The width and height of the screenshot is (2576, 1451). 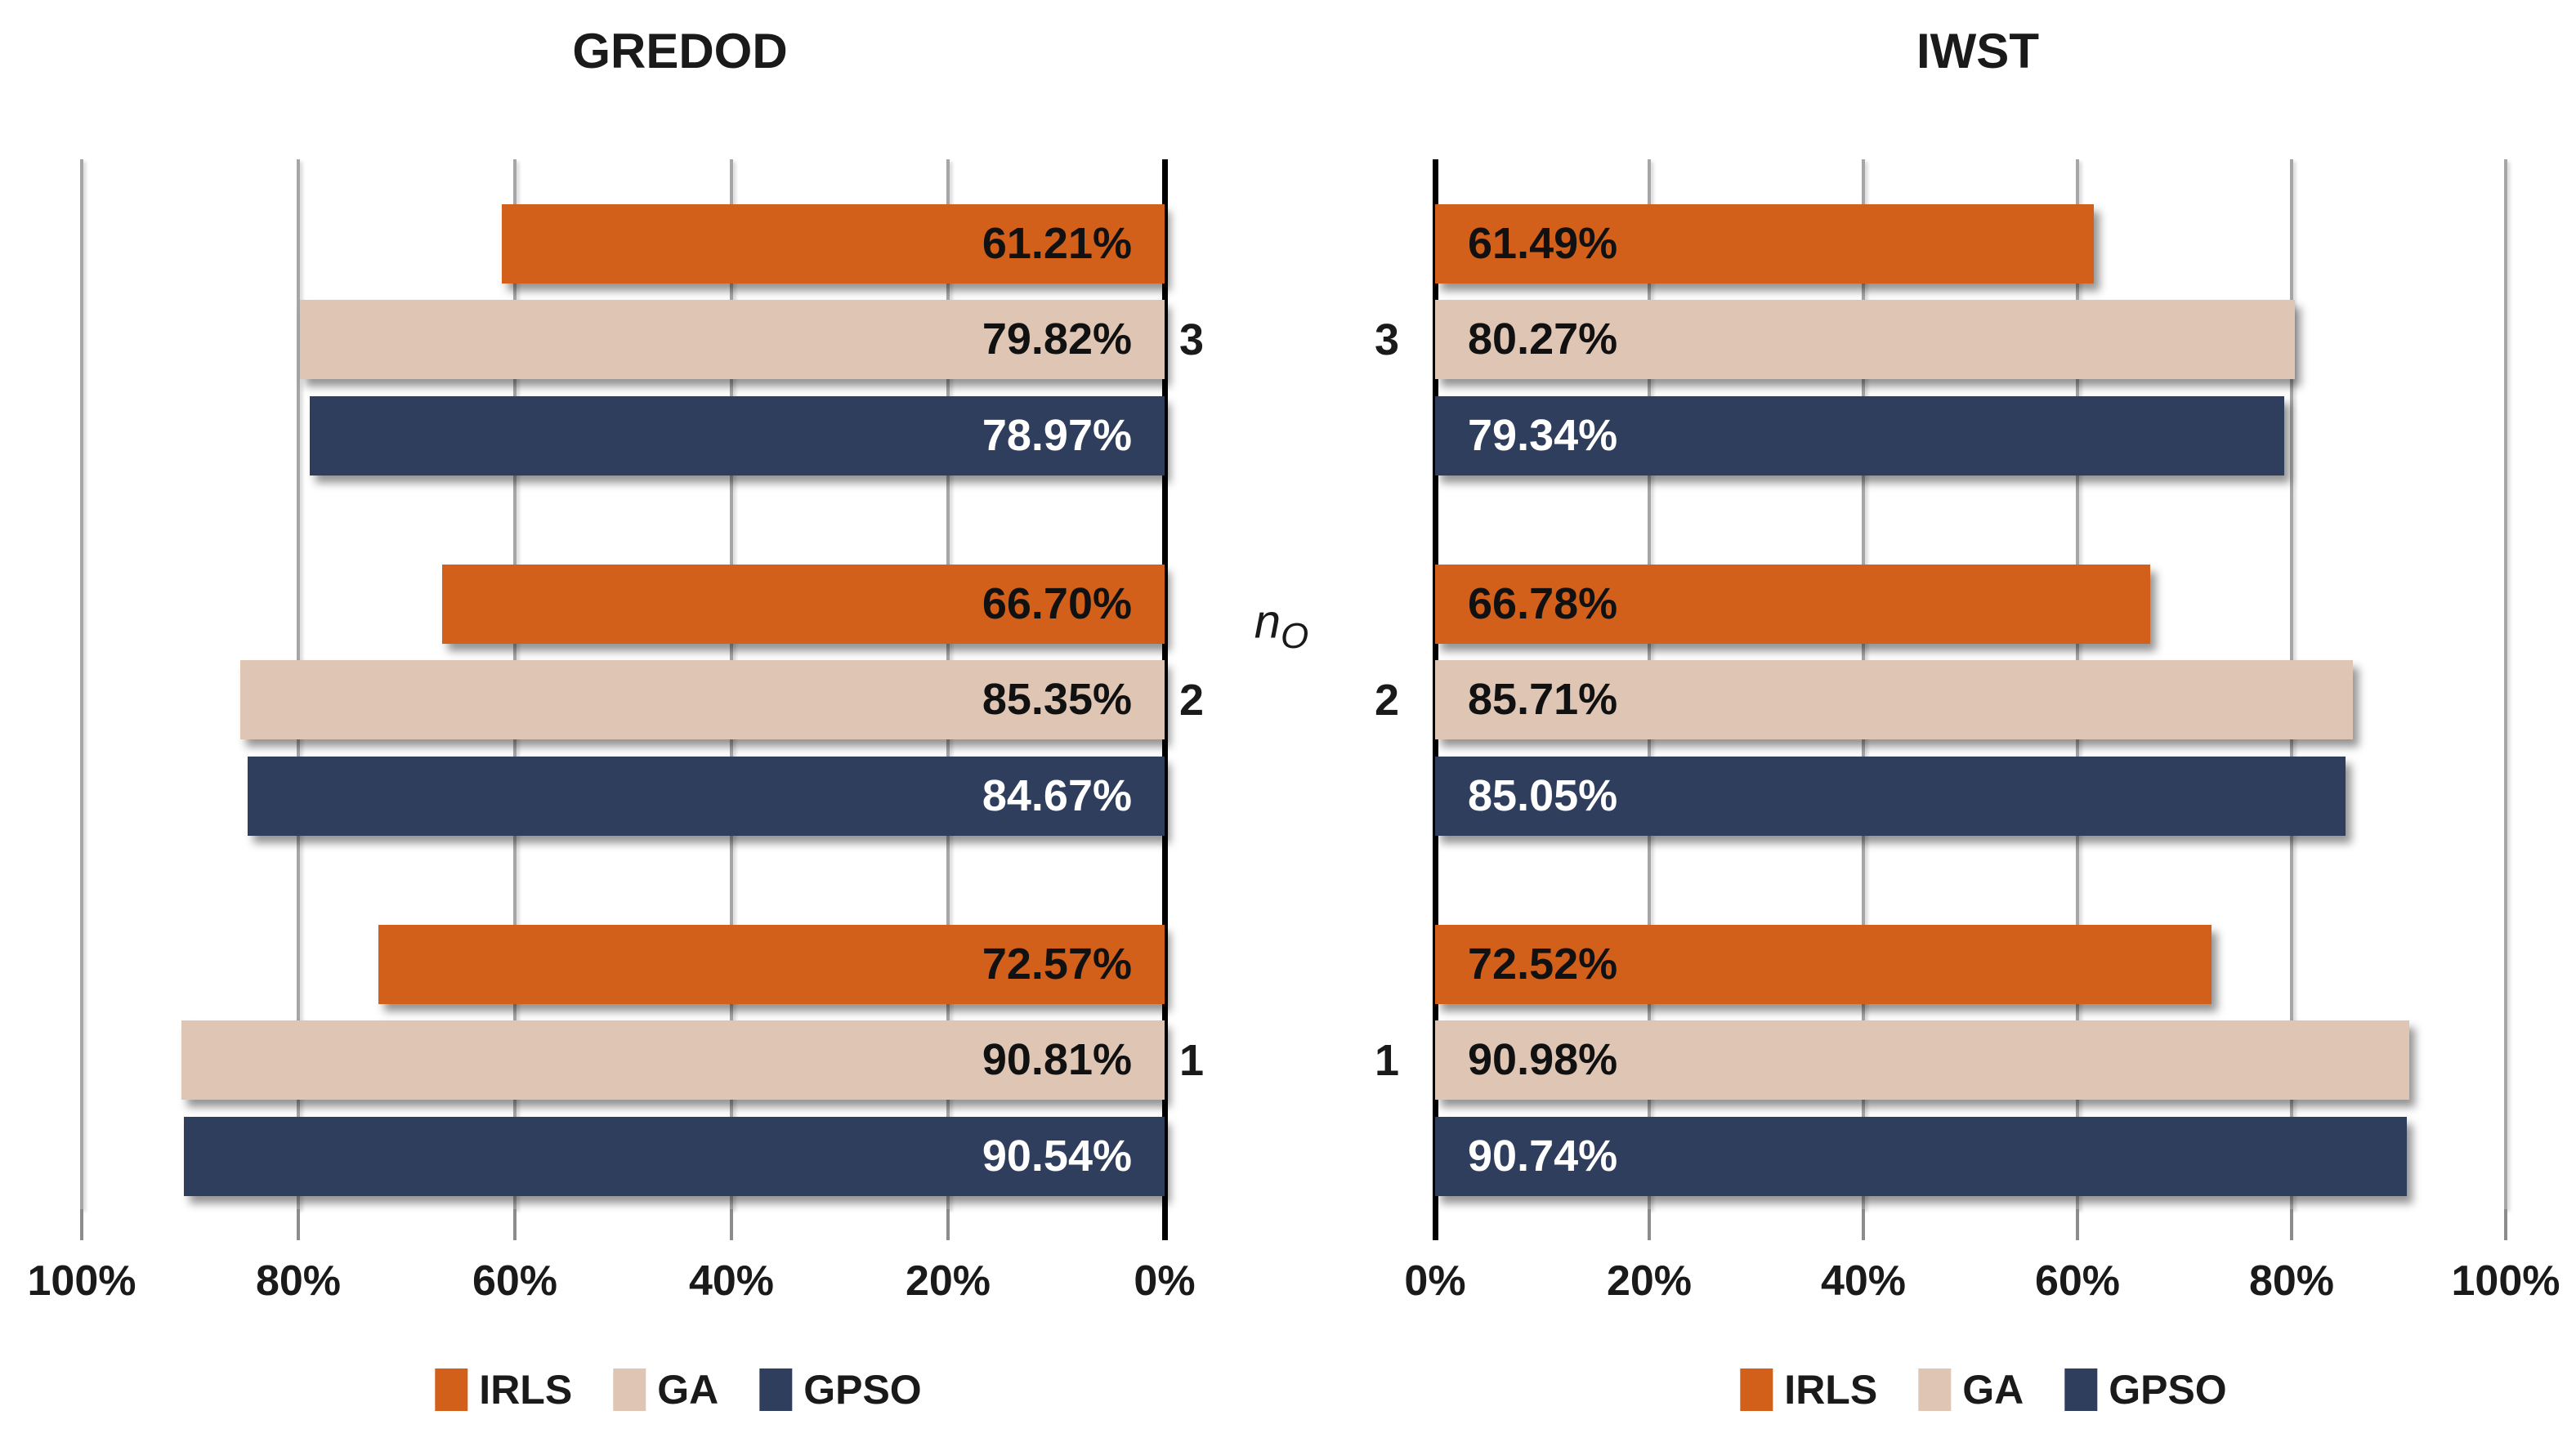 I want to click on value-label-gredod-n2-irls: 66.70%, so click(x=1057, y=603).